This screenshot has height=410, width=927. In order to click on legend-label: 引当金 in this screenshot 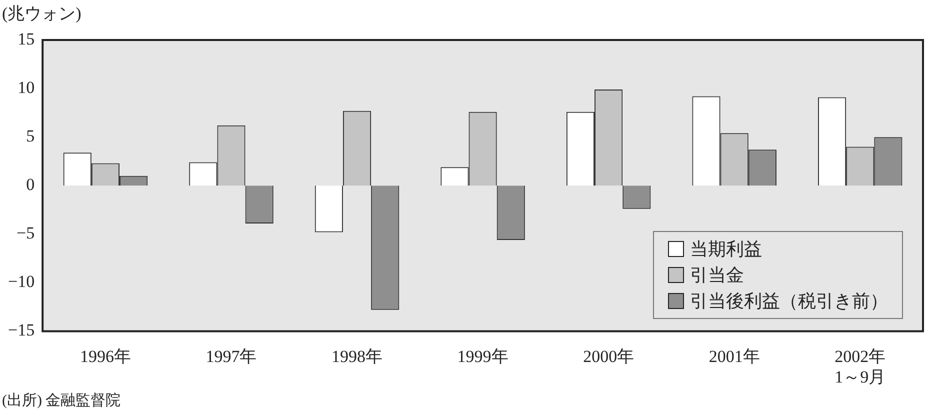, I will do `click(717, 276)`.